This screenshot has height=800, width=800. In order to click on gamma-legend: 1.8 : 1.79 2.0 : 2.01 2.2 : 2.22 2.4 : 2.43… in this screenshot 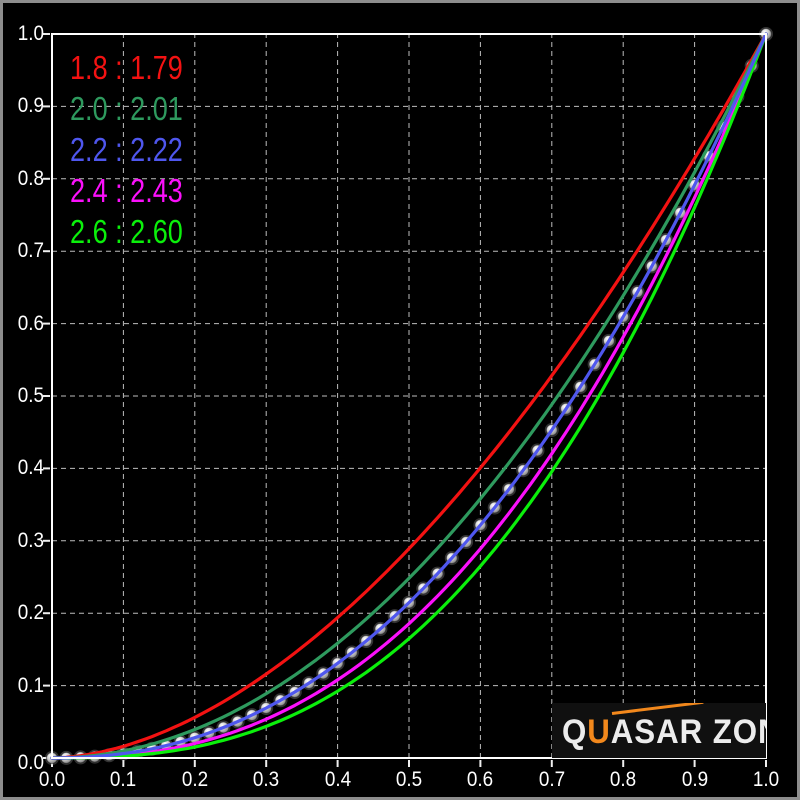, I will do `click(139, 149)`.